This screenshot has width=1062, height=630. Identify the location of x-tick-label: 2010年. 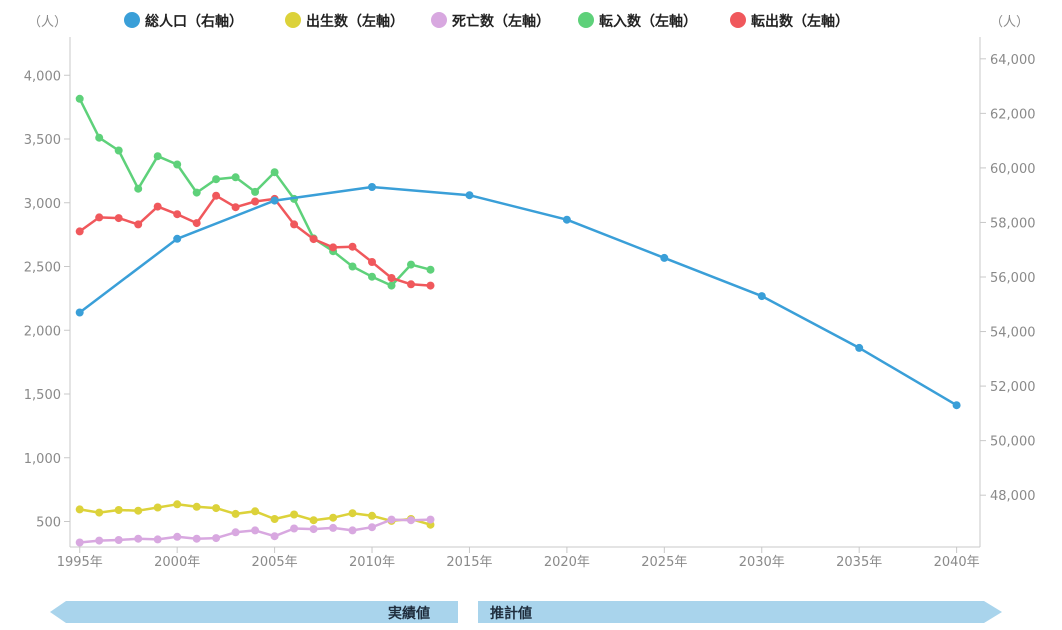
(372, 562).